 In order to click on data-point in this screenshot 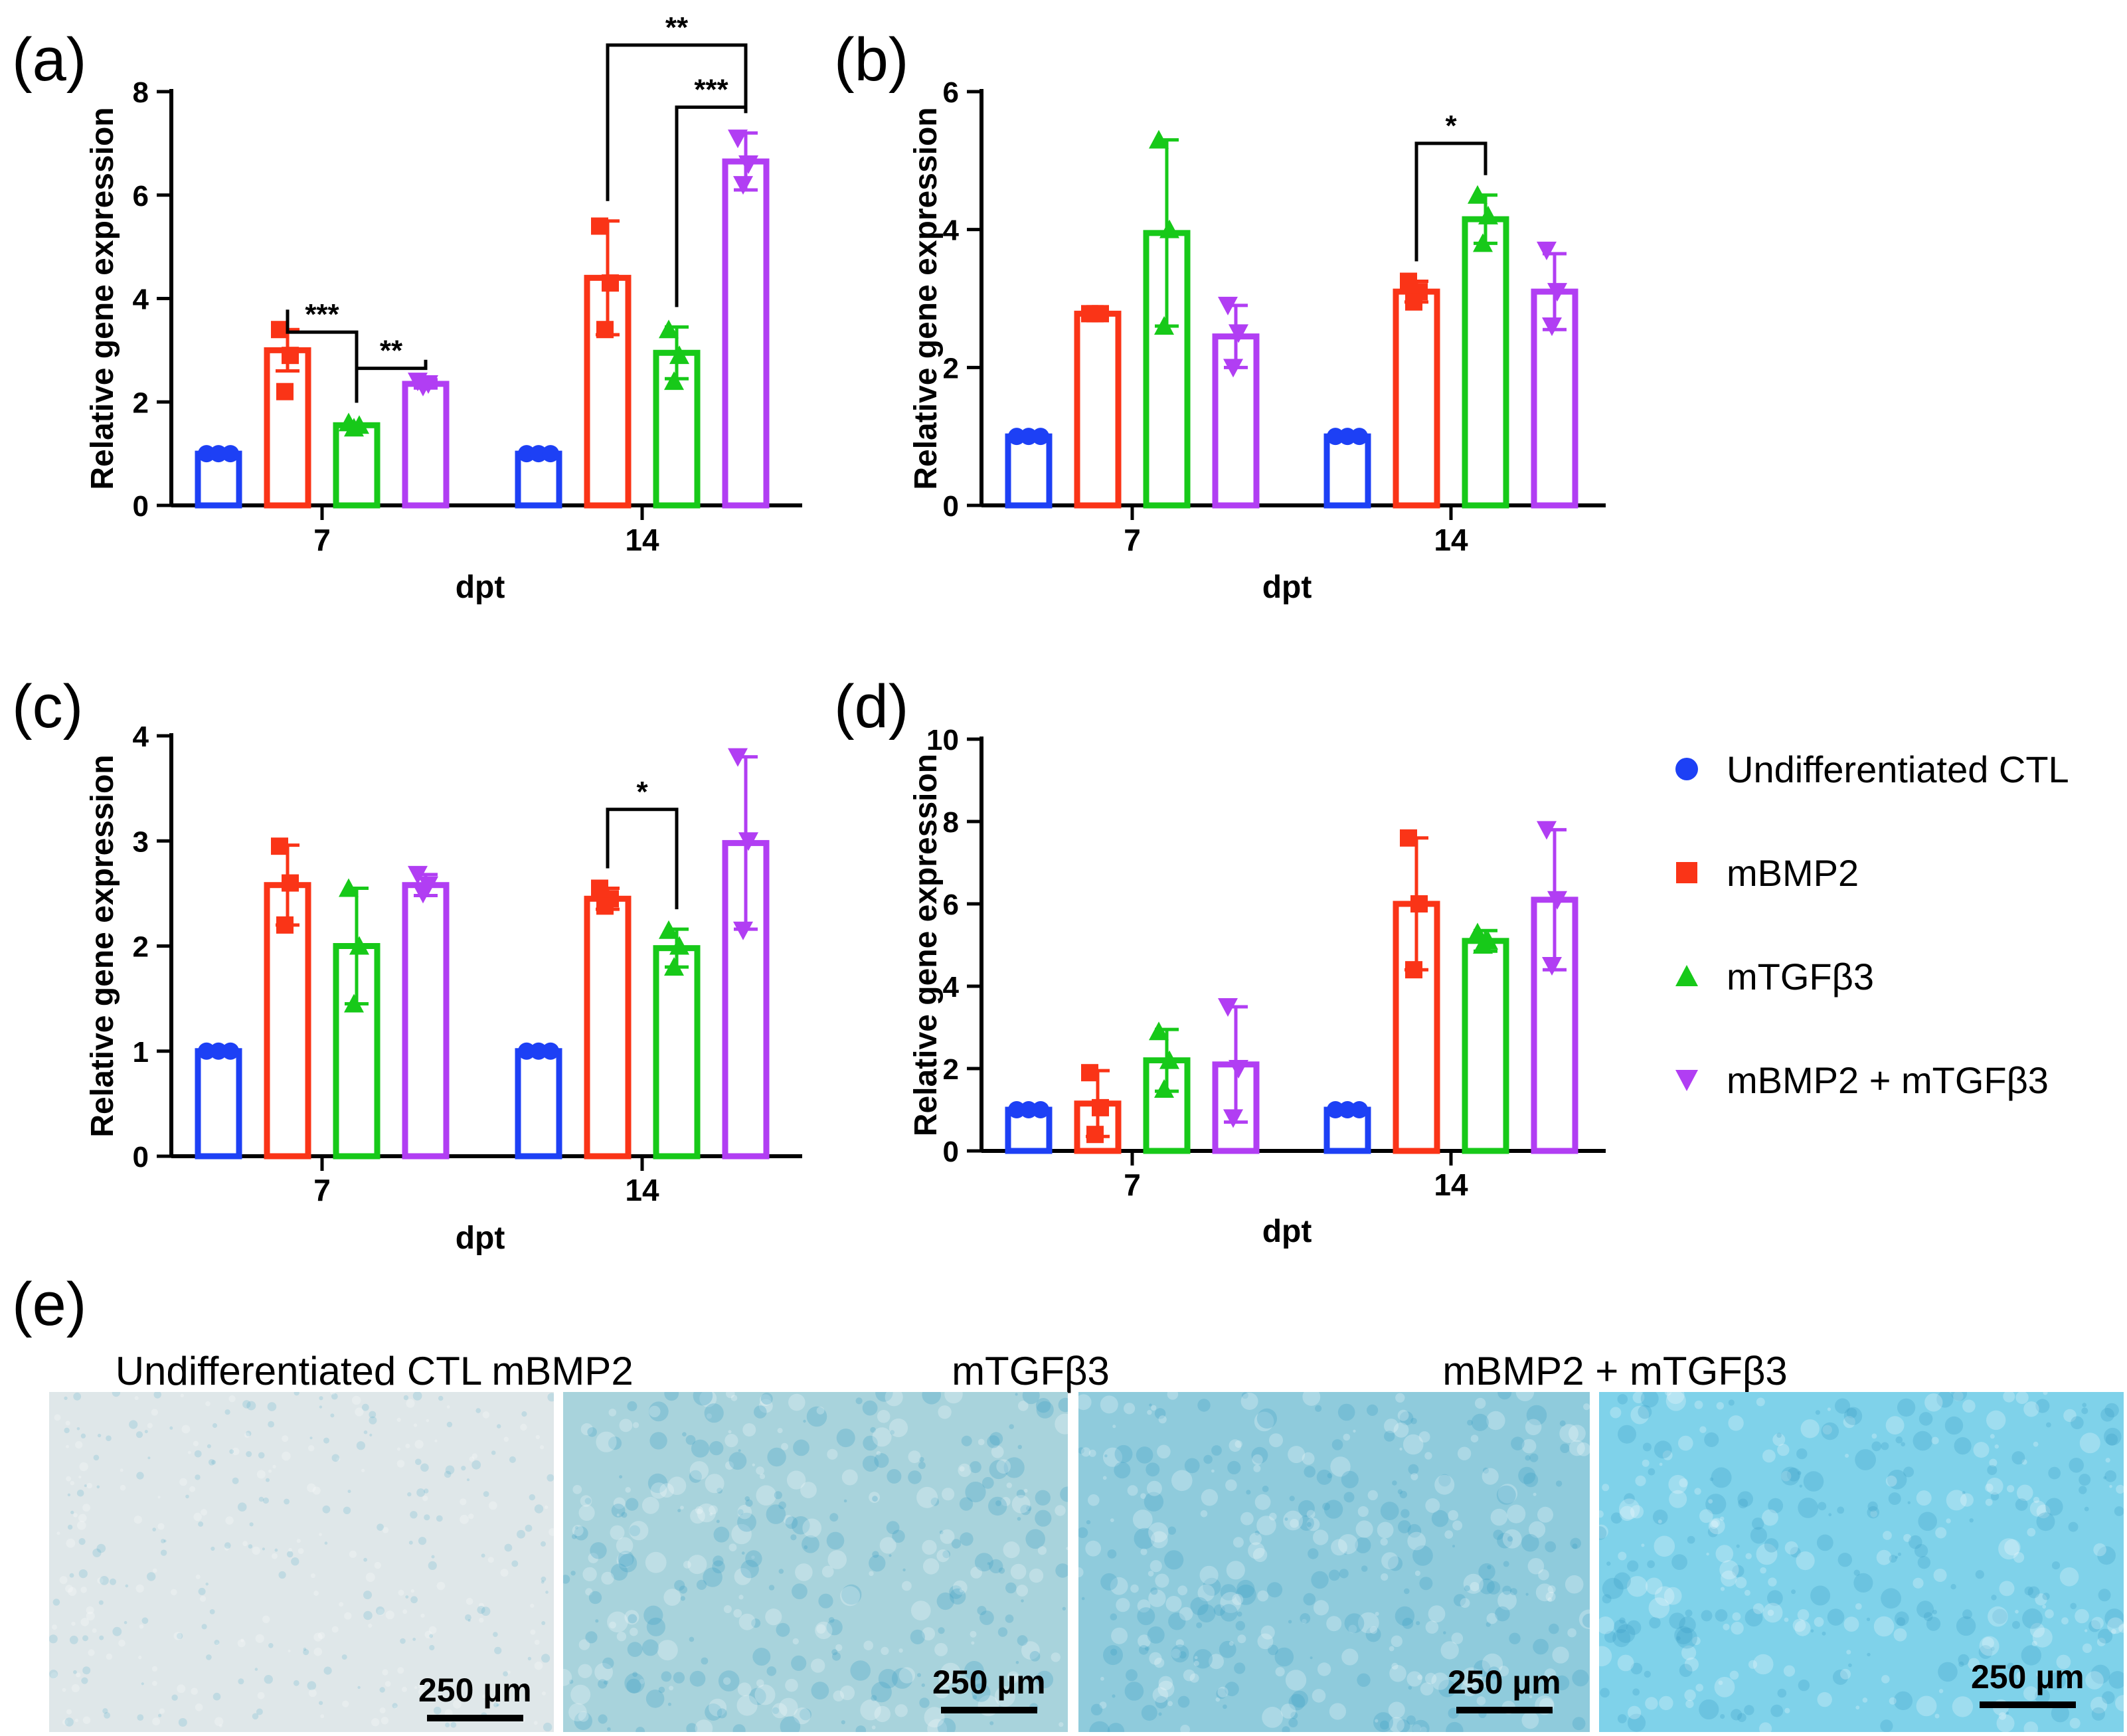, I will do `click(285, 392)`.